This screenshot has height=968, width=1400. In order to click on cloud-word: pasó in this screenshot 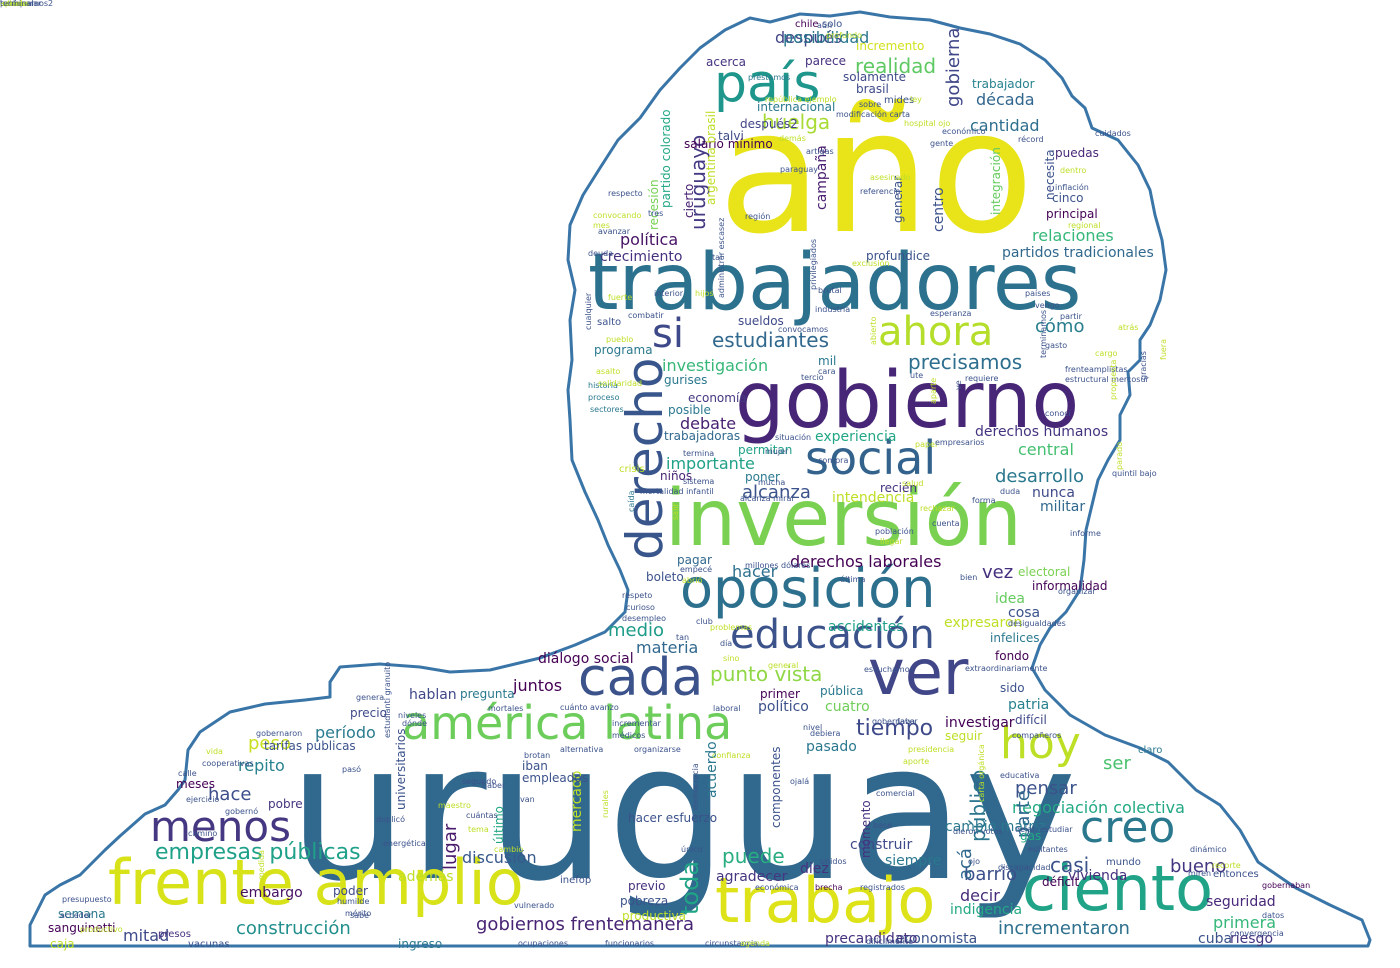, I will do `click(352, 769)`.